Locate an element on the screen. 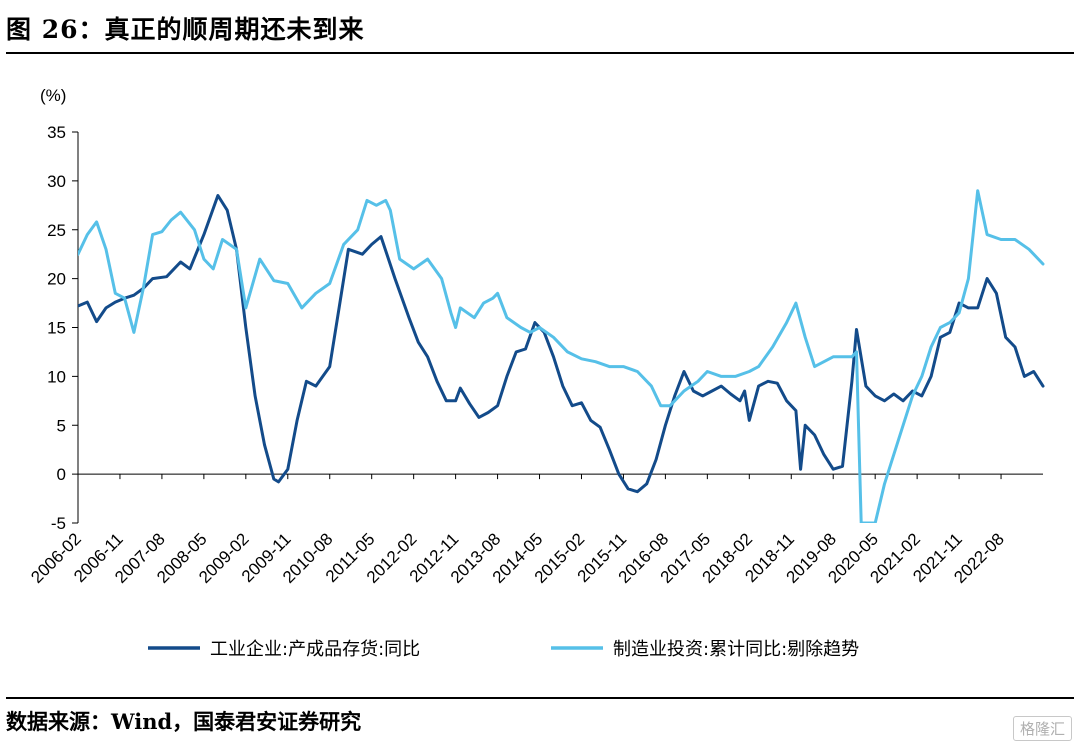  y-tick-label: 15 is located at coordinates (56, 328).